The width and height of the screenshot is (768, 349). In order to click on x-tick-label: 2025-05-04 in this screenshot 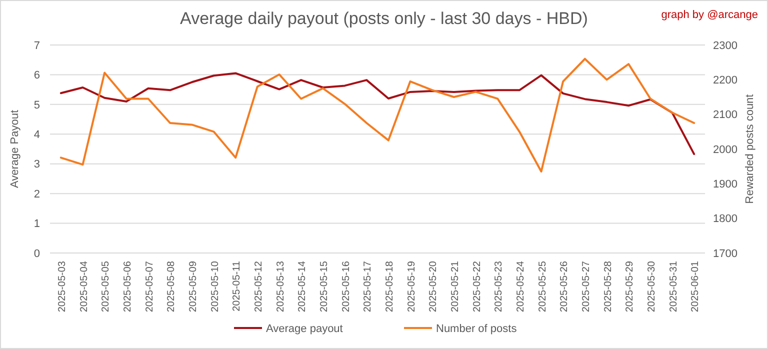, I will do `click(84, 286)`.